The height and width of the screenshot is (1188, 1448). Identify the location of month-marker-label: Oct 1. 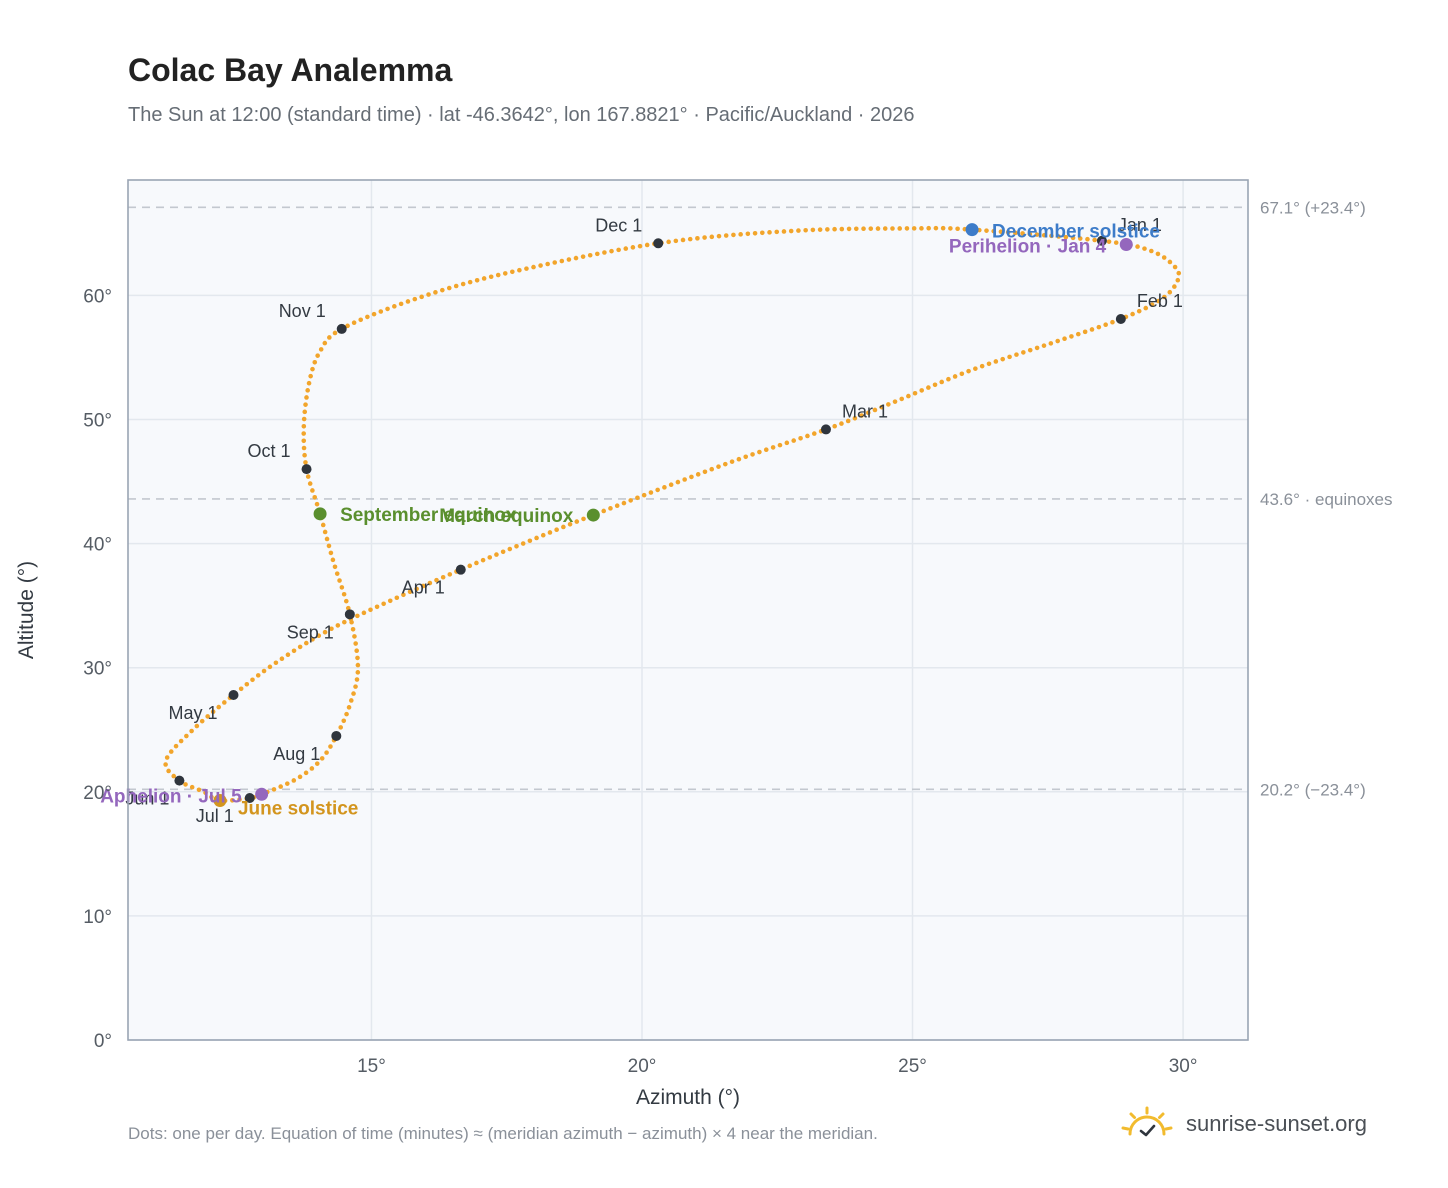
(269, 451).